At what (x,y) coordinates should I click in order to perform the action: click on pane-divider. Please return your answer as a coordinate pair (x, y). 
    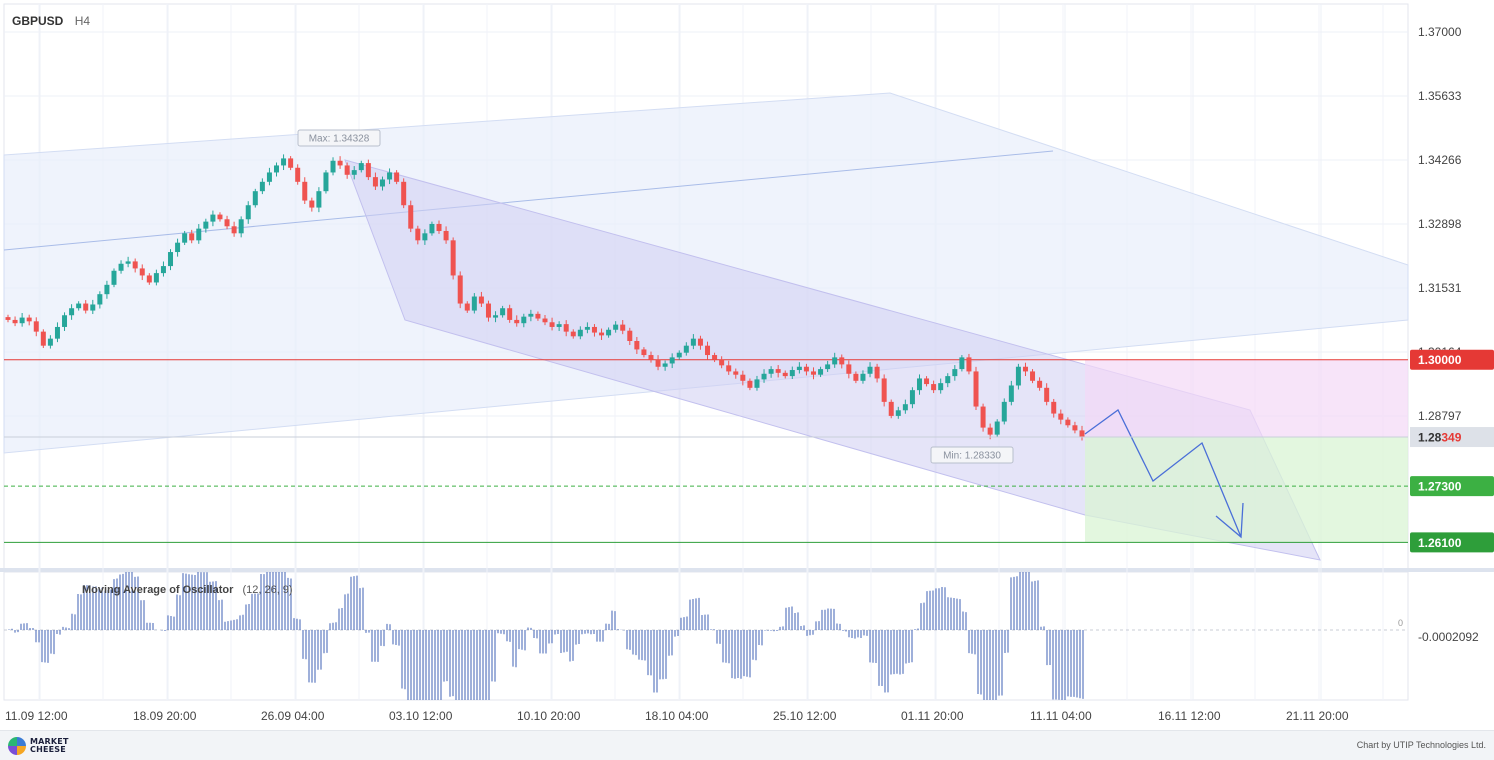
    Looking at the image, I should click on (747, 570).